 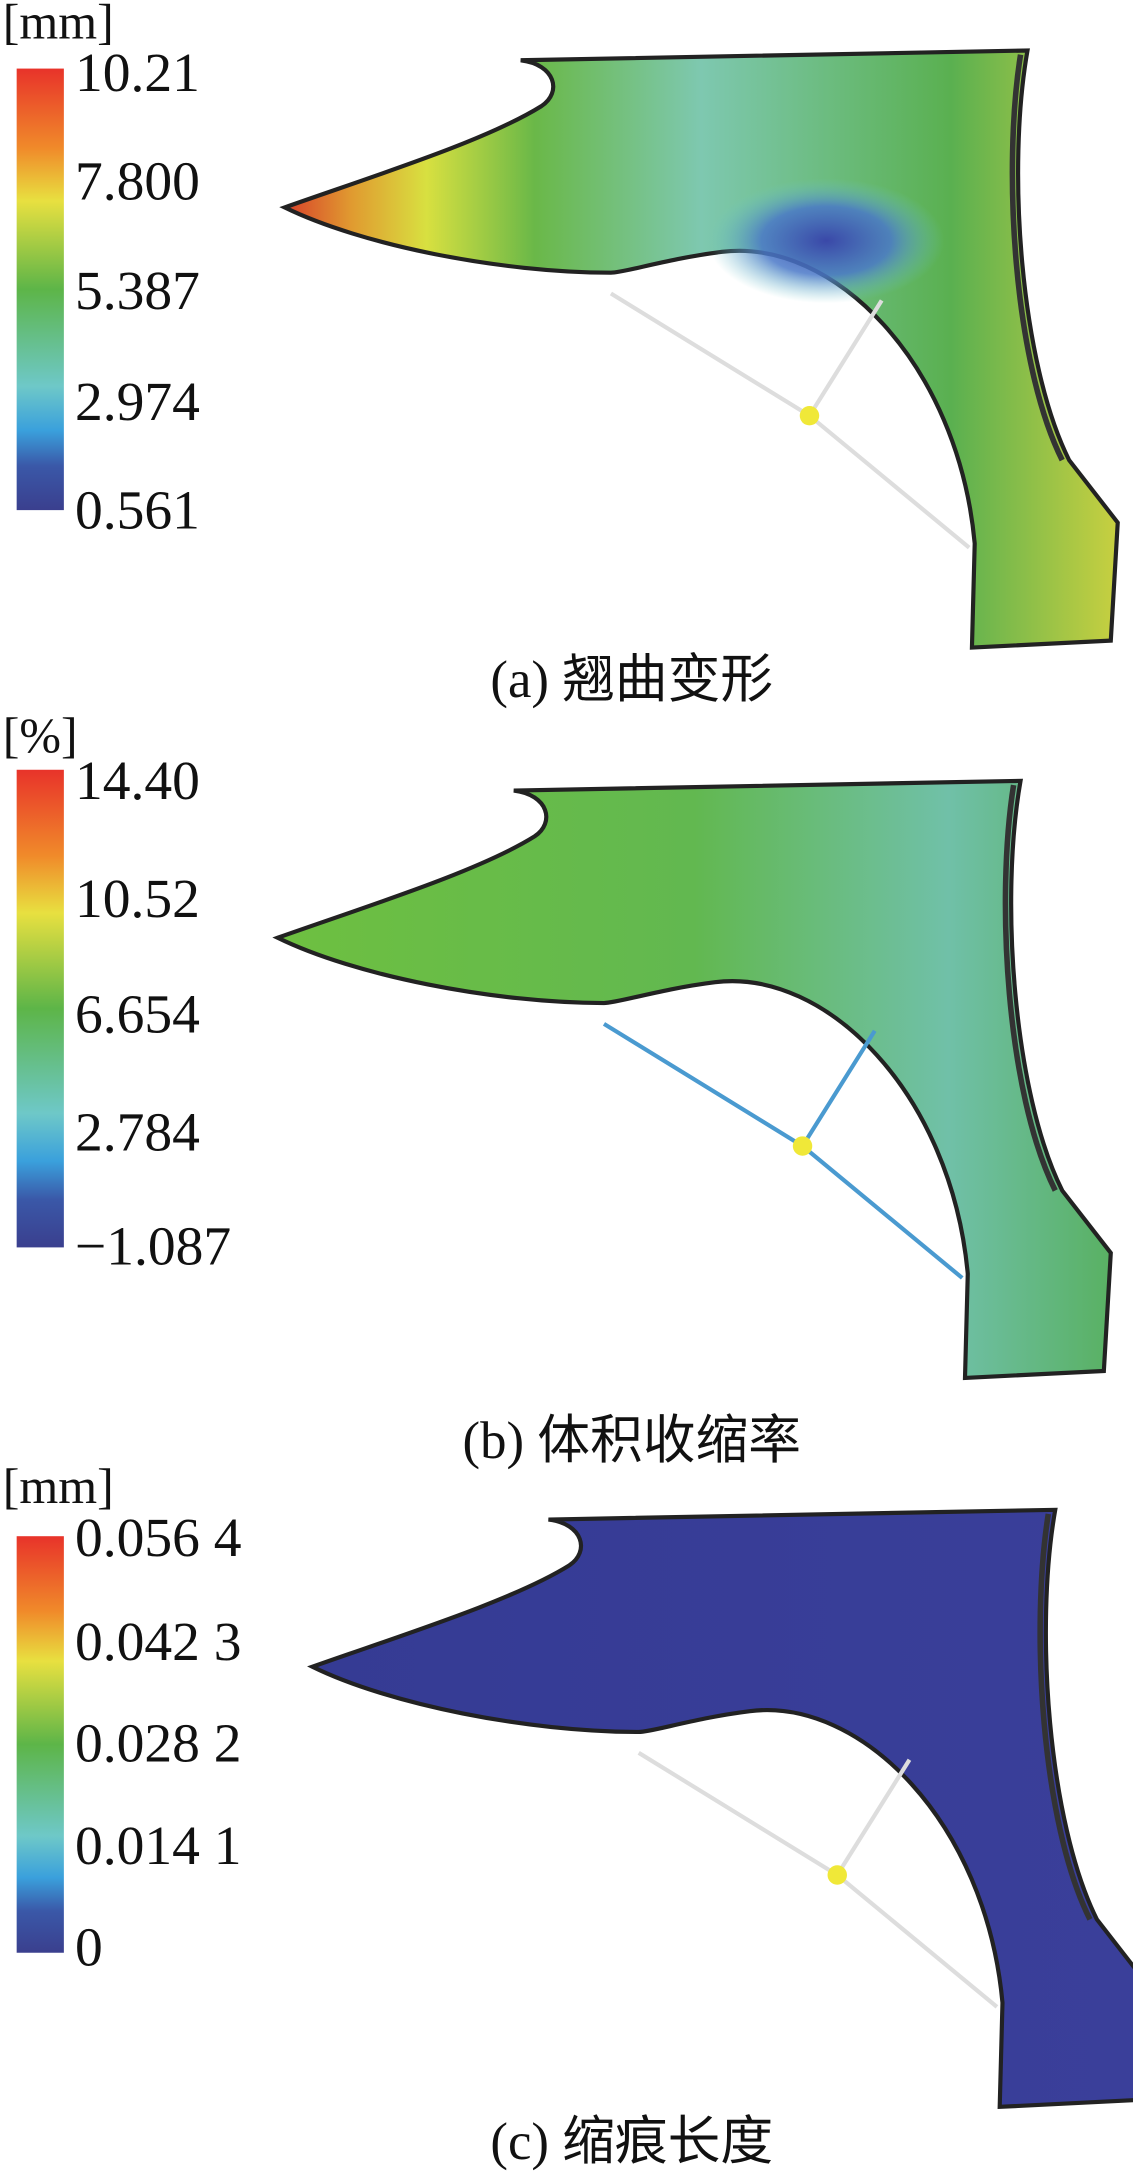 What do you see at coordinates (158, 1846) in the screenshot?
I see `colorbar-tick-label: 0.014 1` at bounding box center [158, 1846].